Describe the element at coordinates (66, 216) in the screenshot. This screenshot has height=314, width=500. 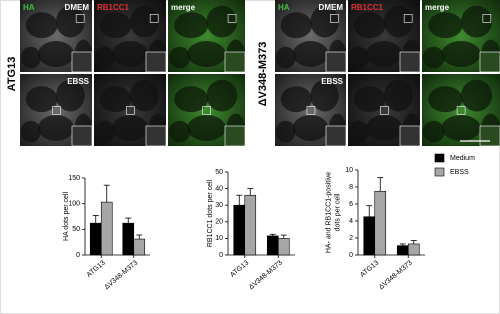
I see `y-axis-label: HA dots per cell` at that location.